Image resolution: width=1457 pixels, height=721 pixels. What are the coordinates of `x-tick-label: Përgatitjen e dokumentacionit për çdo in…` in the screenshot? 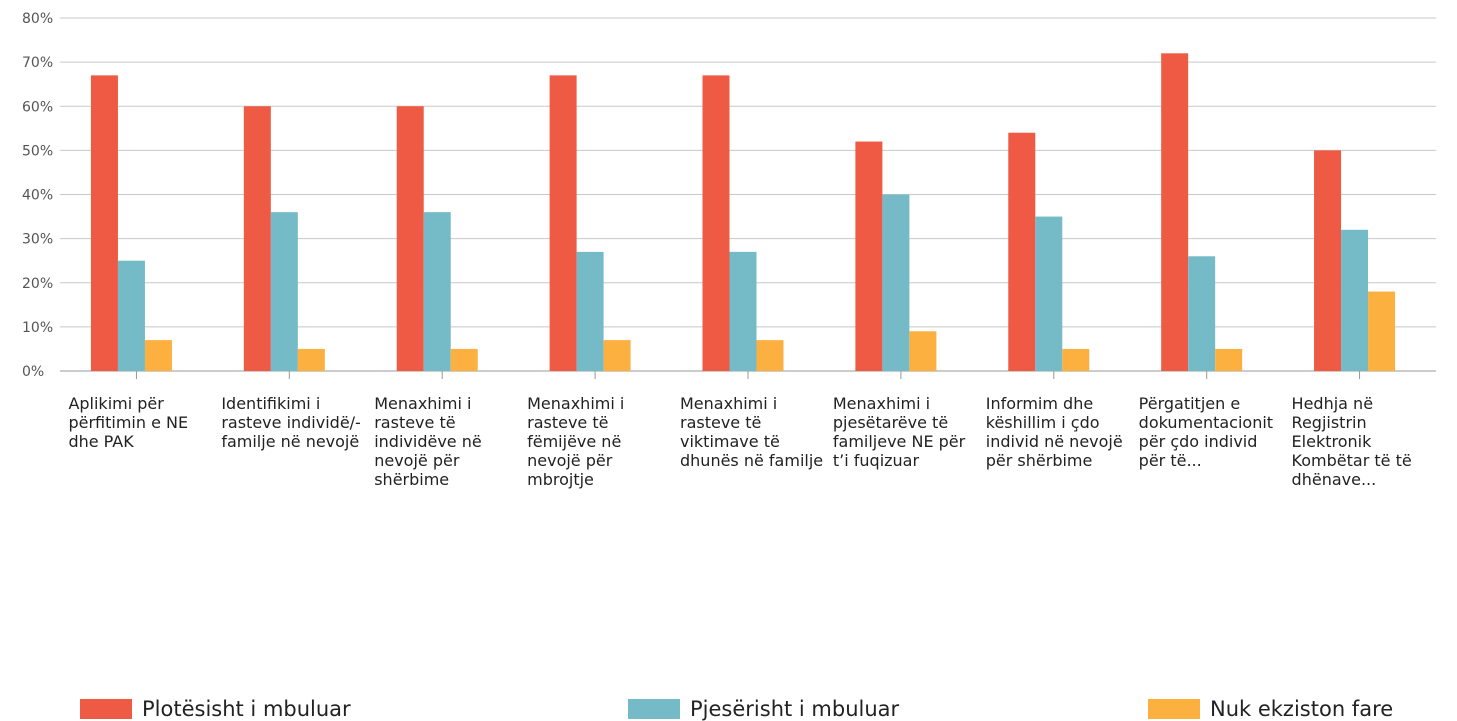 It's located at (1206, 432).